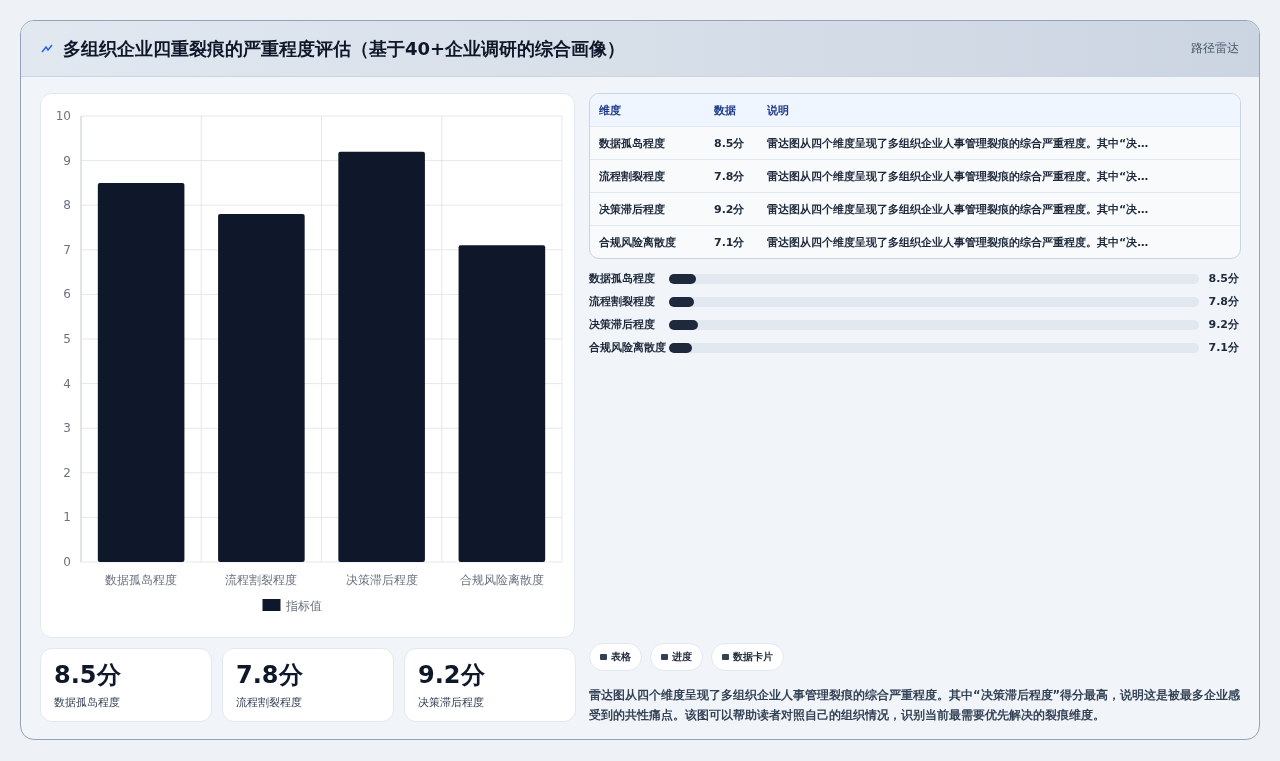 This screenshot has width=1280, height=761. I want to click on x-tick-label: 合规风险离散度, so click(501, 580).